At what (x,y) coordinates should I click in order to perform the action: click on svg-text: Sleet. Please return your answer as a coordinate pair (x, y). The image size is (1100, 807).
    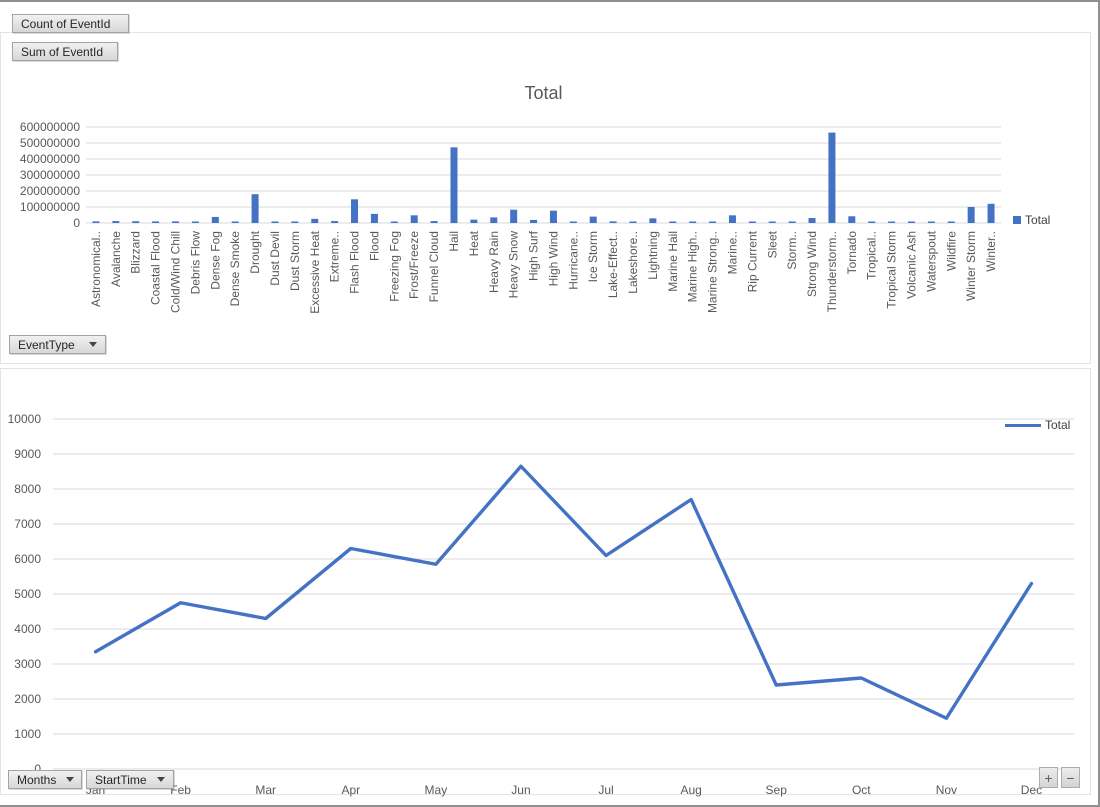
    Looking at the image, I should click on (772, 244).